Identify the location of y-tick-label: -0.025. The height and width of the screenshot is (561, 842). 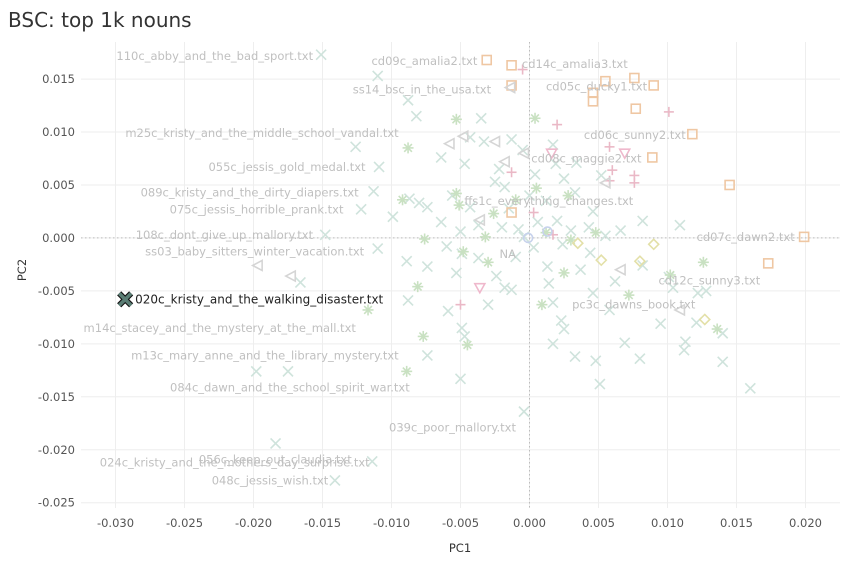
(56, 503).